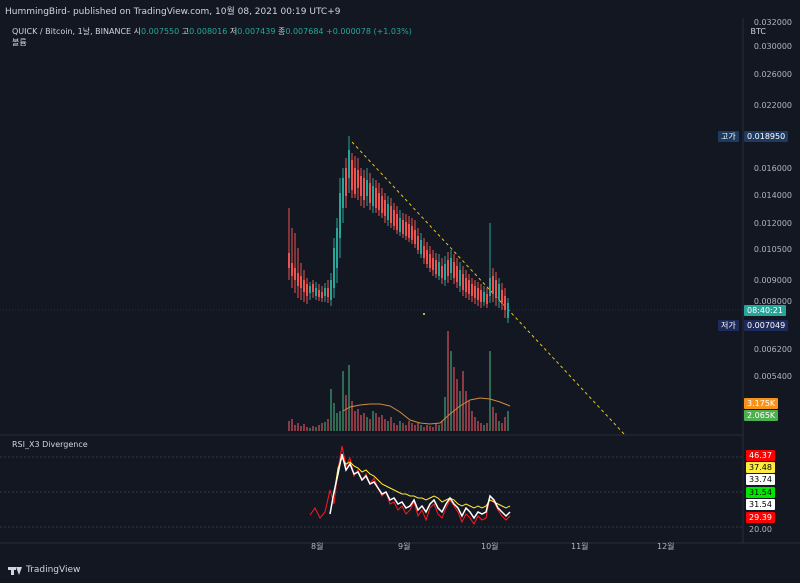 This screenshot has width=800, height=583. I want to click on high-value: 0.008016, so click(208, 31).